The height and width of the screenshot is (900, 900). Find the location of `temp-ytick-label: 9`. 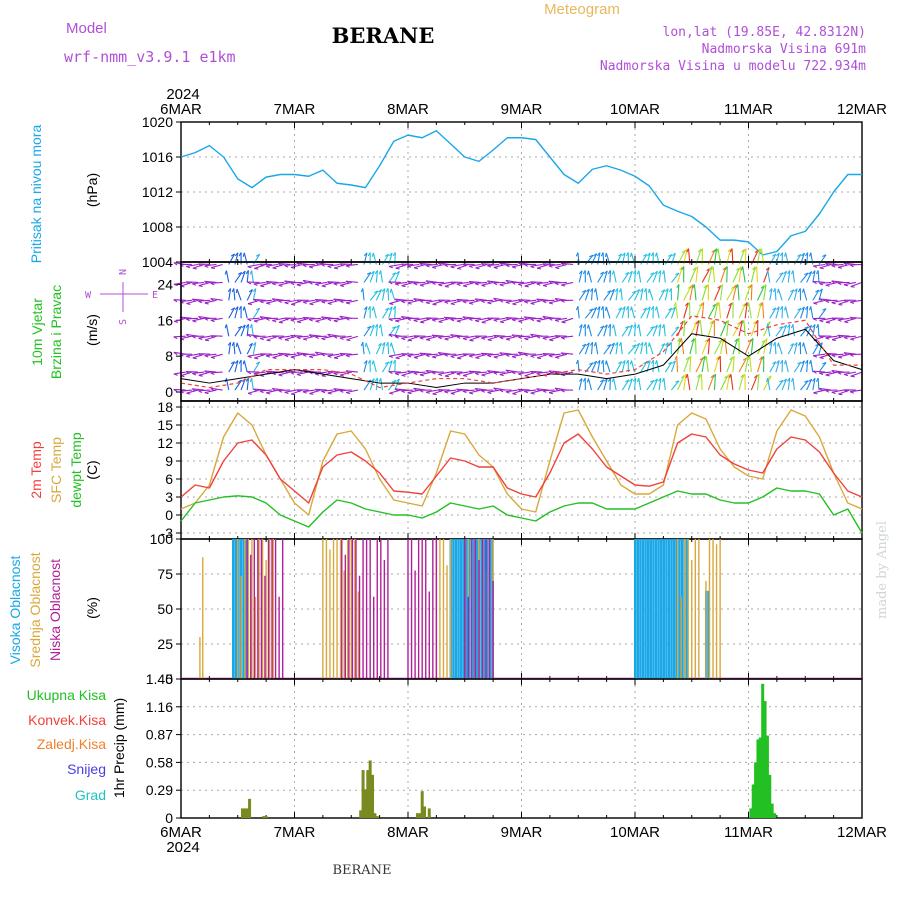

temp-ytick-label: 9 is located at coordinates (169, 461).